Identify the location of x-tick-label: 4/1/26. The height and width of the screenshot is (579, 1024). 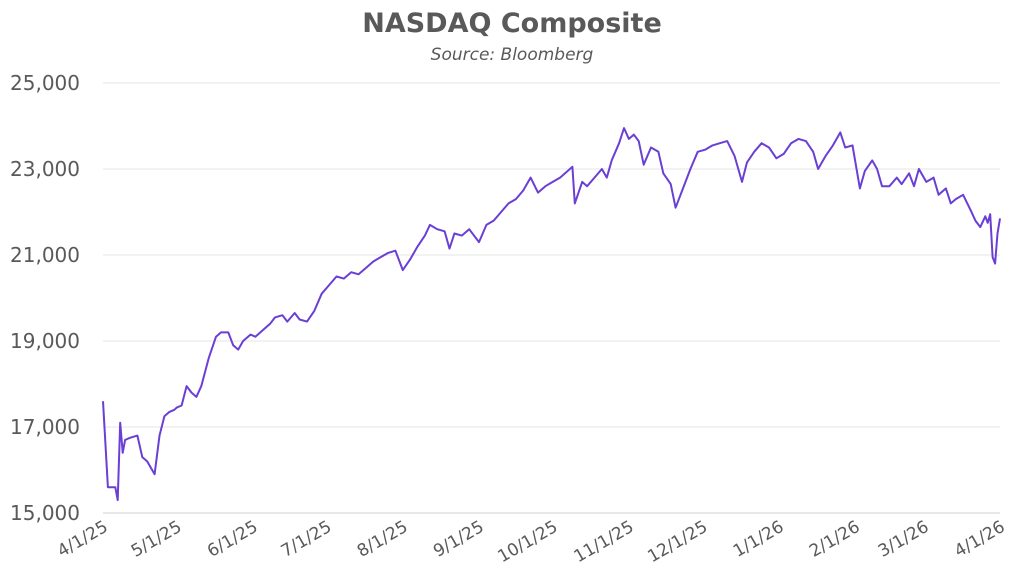
(979, 539).